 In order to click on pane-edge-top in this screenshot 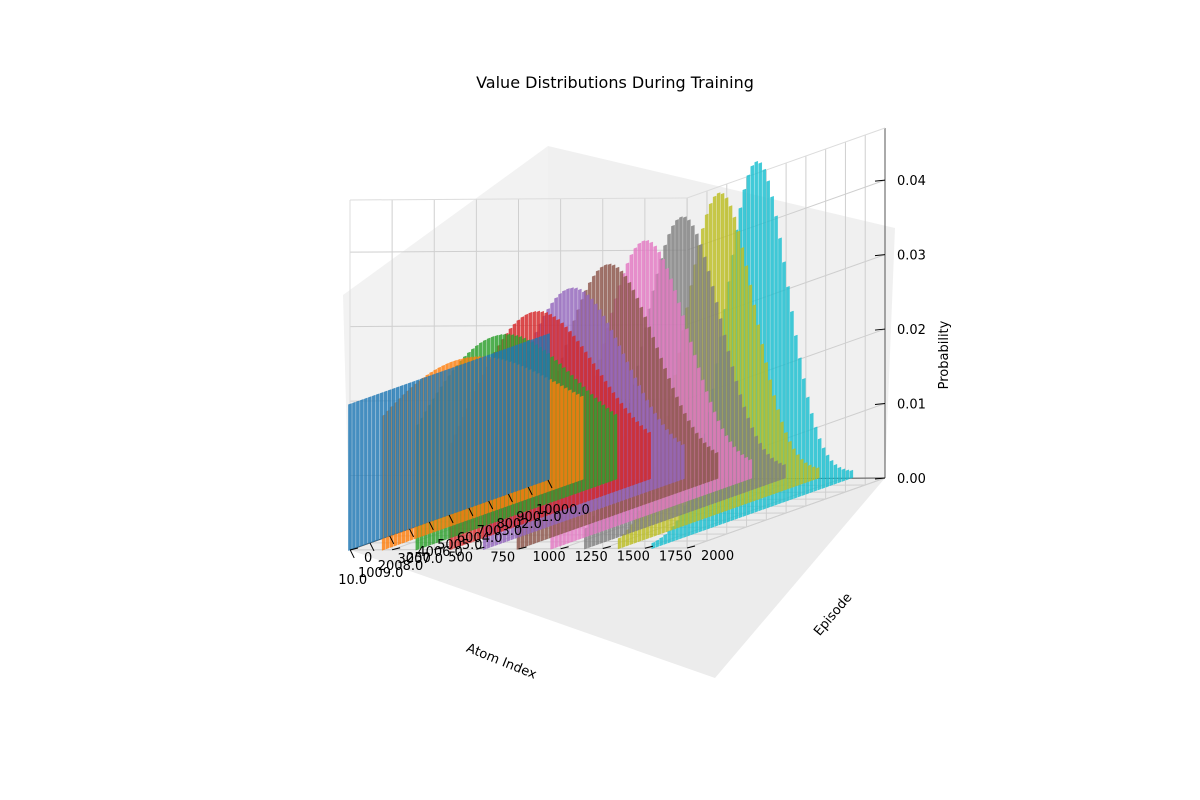, I will do `click(518, 199)`.